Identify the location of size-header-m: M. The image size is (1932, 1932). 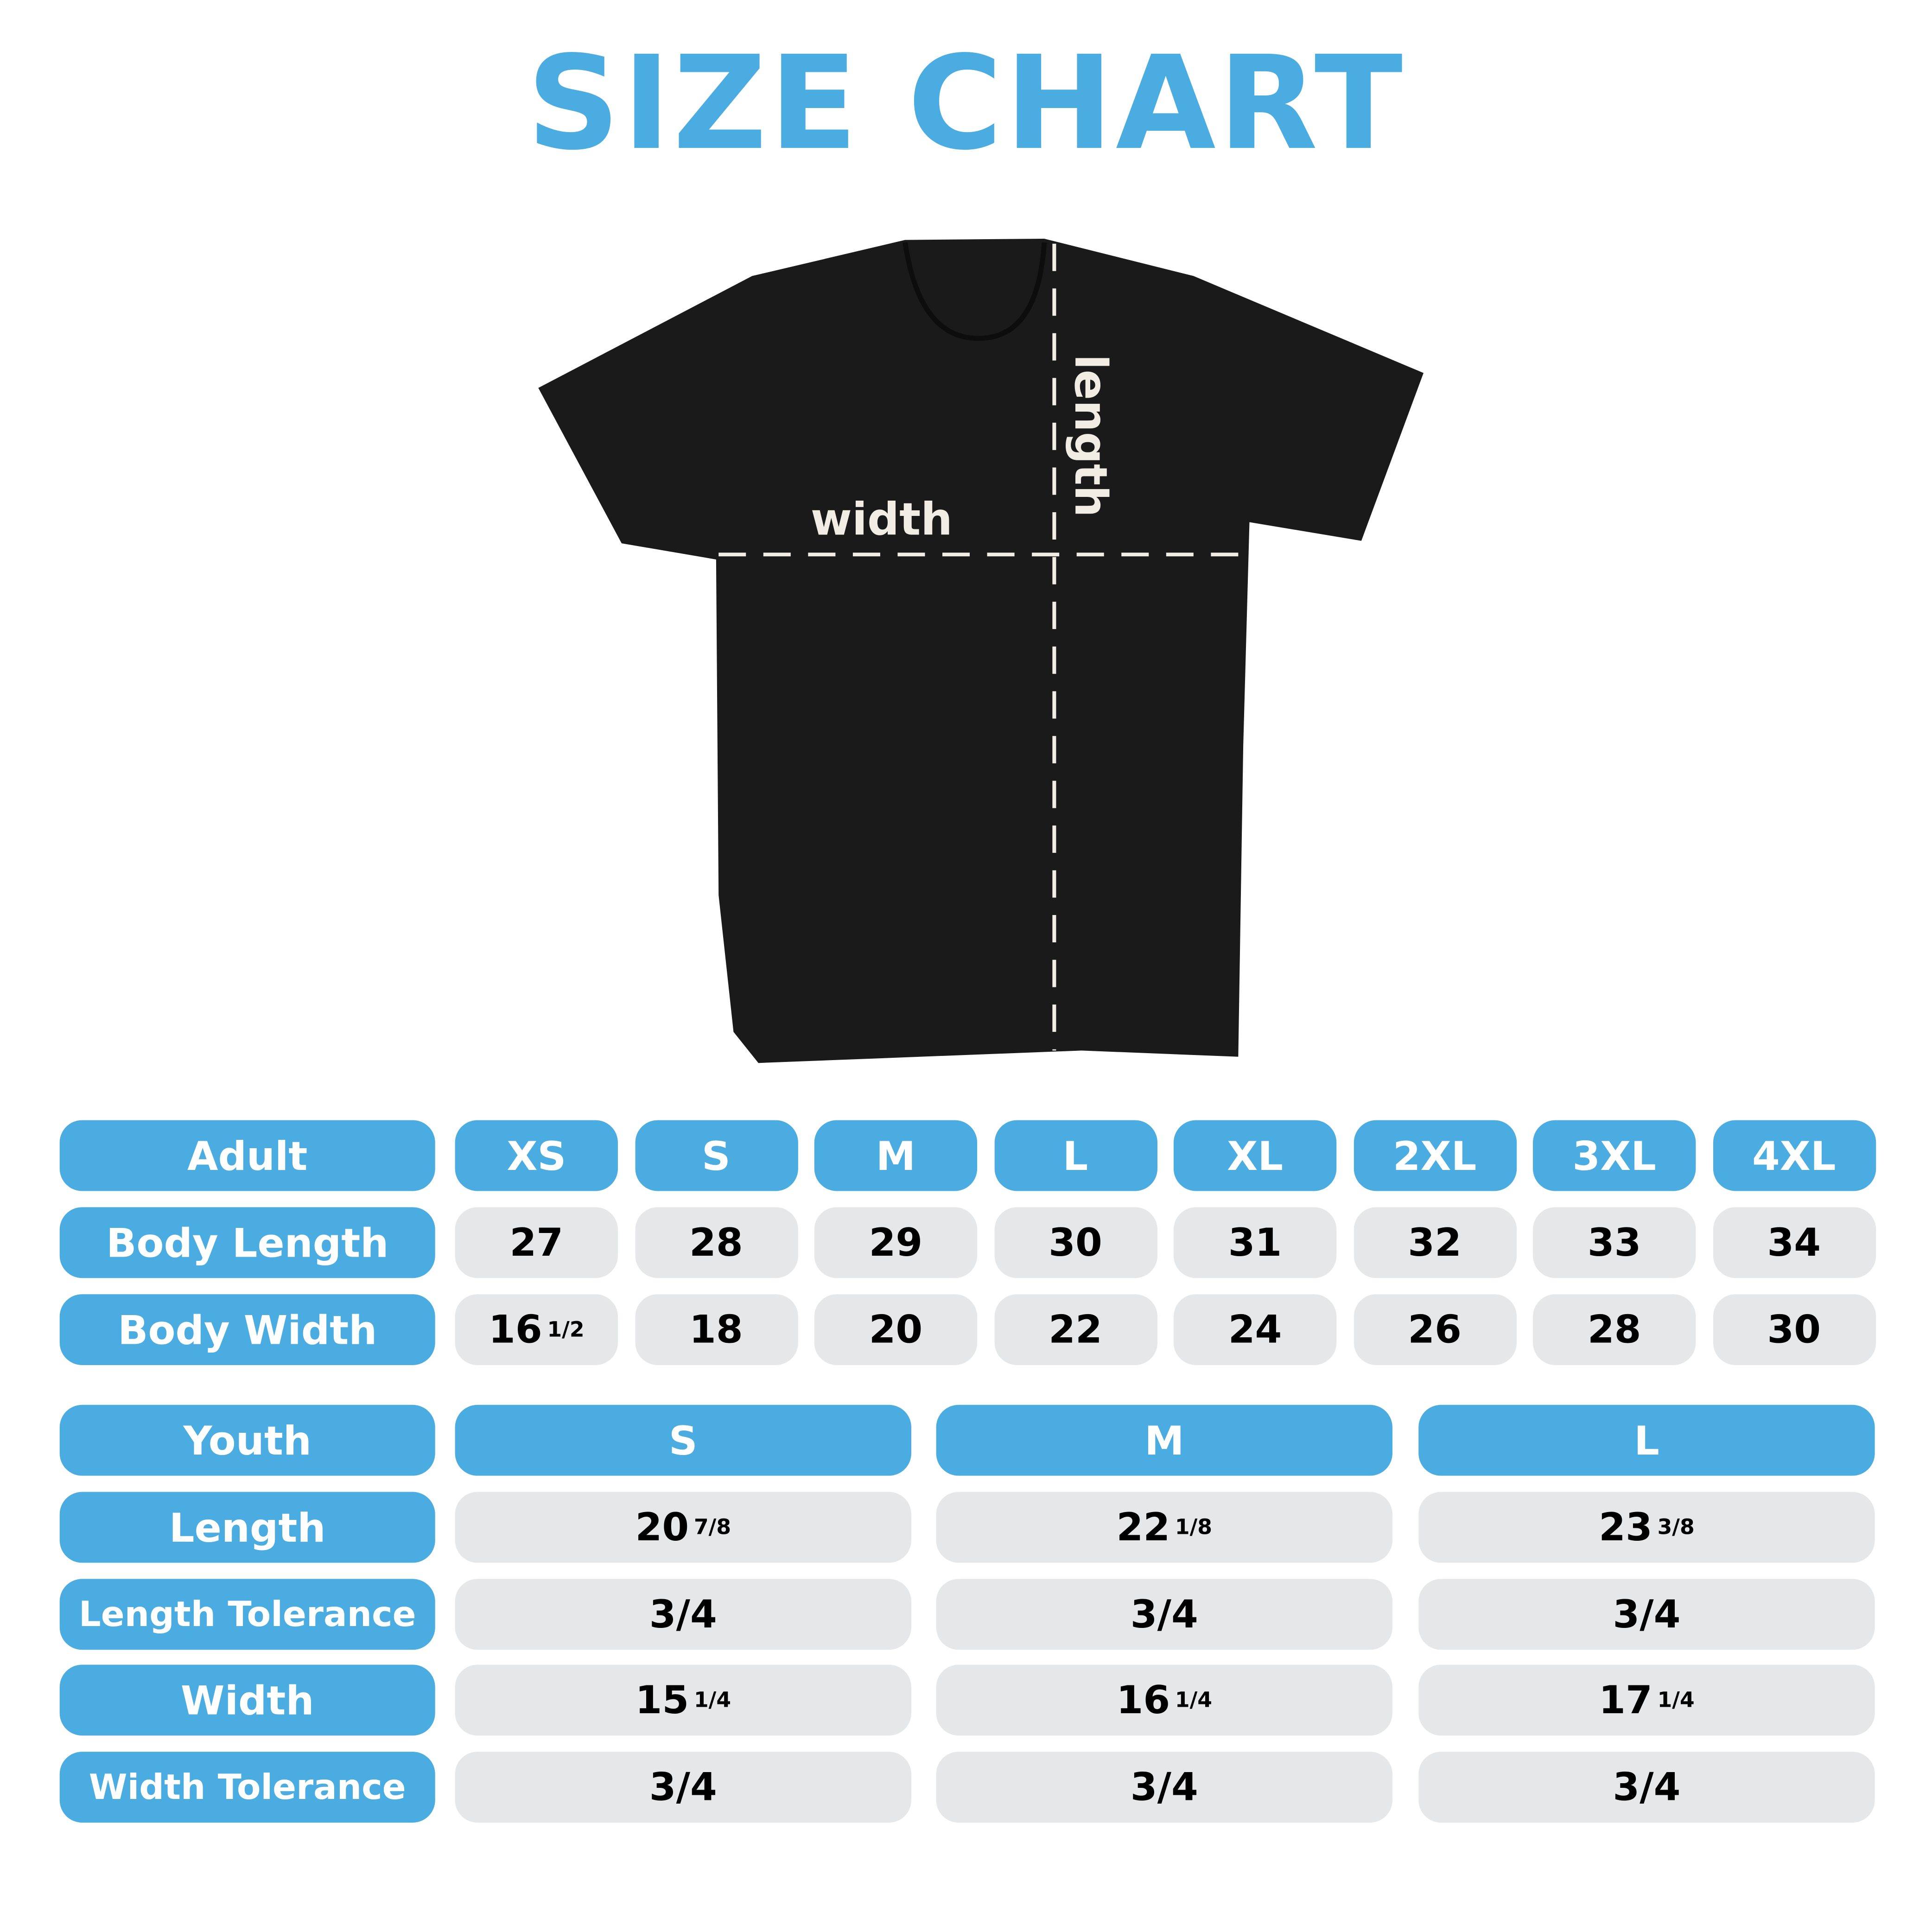
(896, 1155).